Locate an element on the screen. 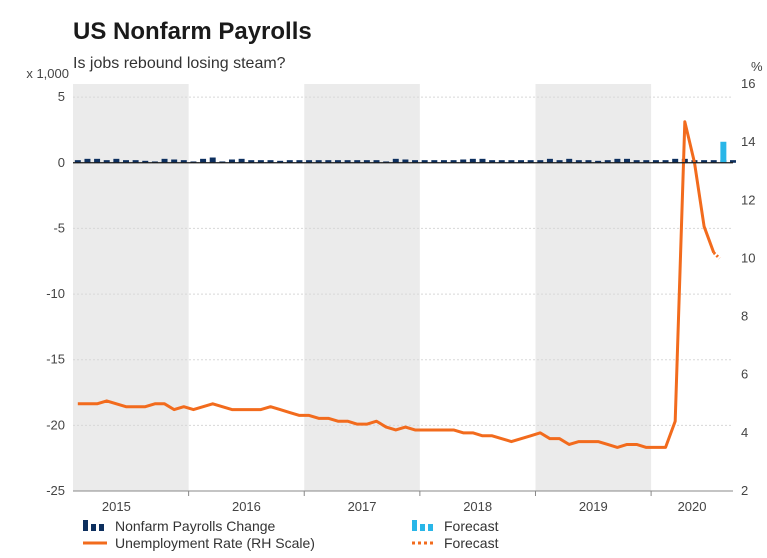 This screenshot has width=767, height=558. legend-label: Unemployment Rate (RH Scale) is located at coordinates (215, 543).